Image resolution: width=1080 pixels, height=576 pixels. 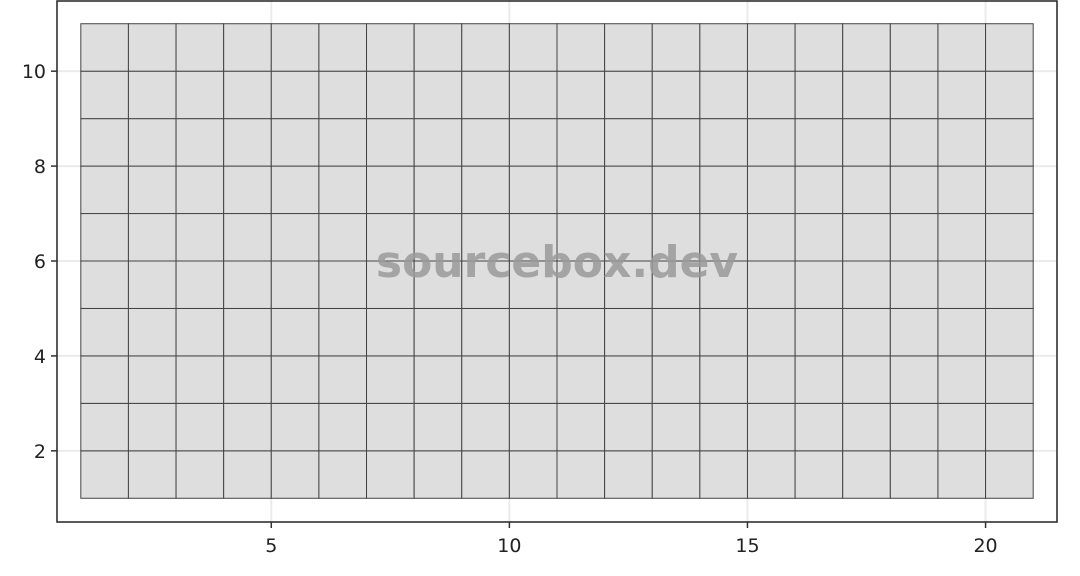 I want to click on x-tick-label: 15, so click(x=747, y=546).